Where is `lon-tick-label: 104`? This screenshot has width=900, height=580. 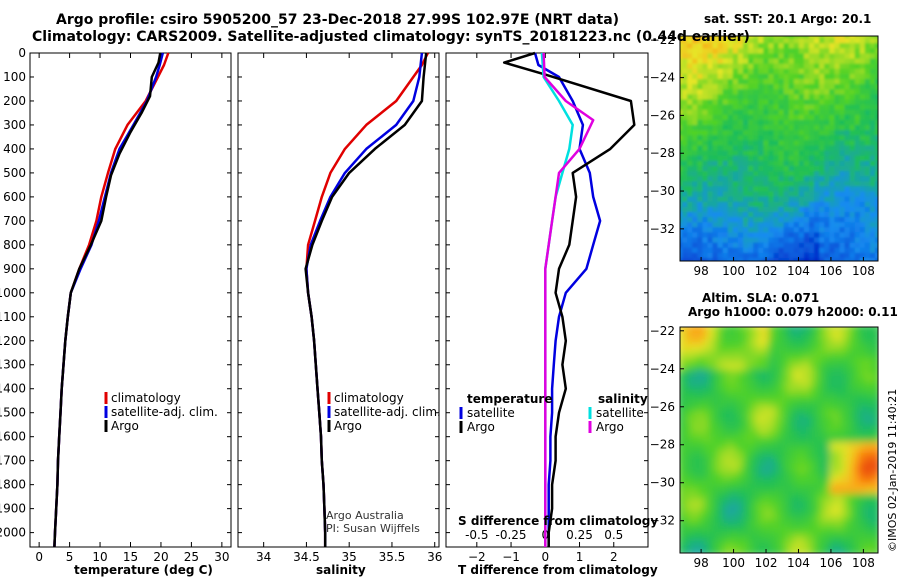 lon-tick-label: 104 is located at coordinates (798, 271).